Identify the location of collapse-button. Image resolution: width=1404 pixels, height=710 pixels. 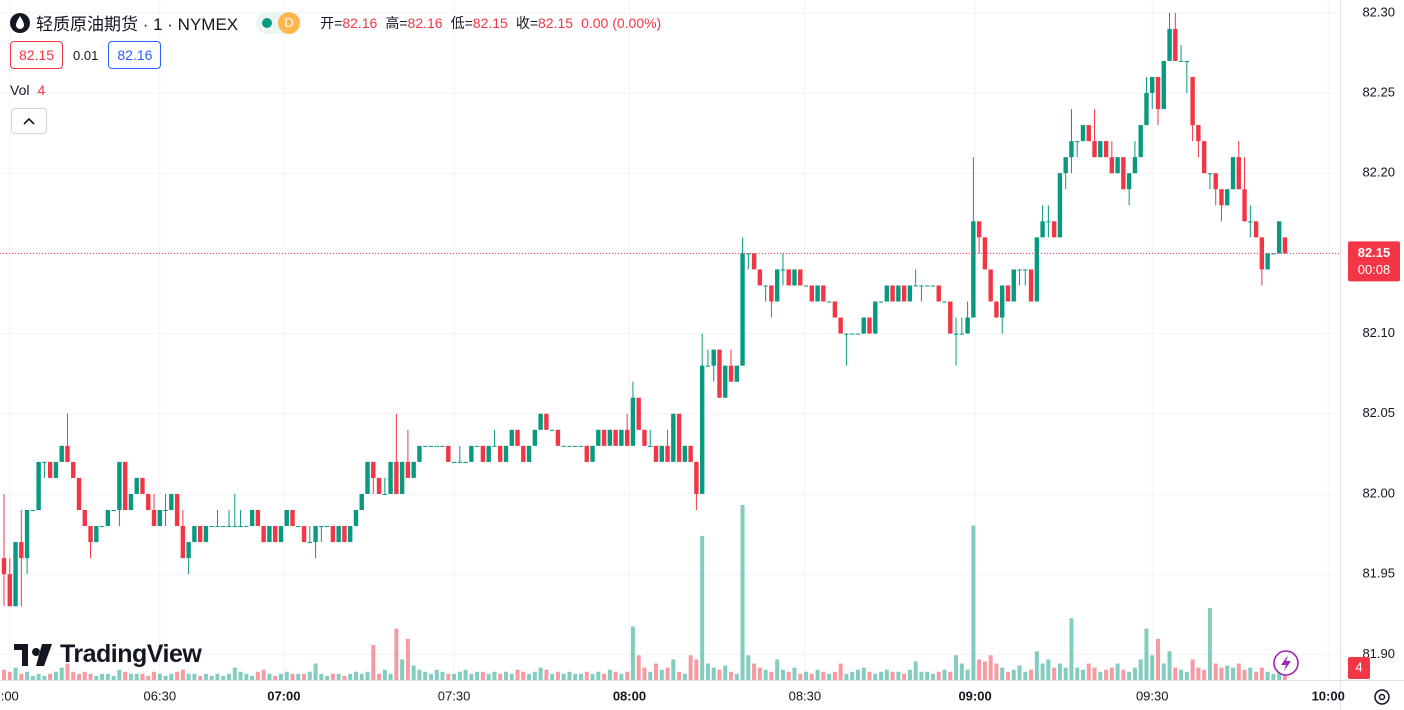
(29, 121).